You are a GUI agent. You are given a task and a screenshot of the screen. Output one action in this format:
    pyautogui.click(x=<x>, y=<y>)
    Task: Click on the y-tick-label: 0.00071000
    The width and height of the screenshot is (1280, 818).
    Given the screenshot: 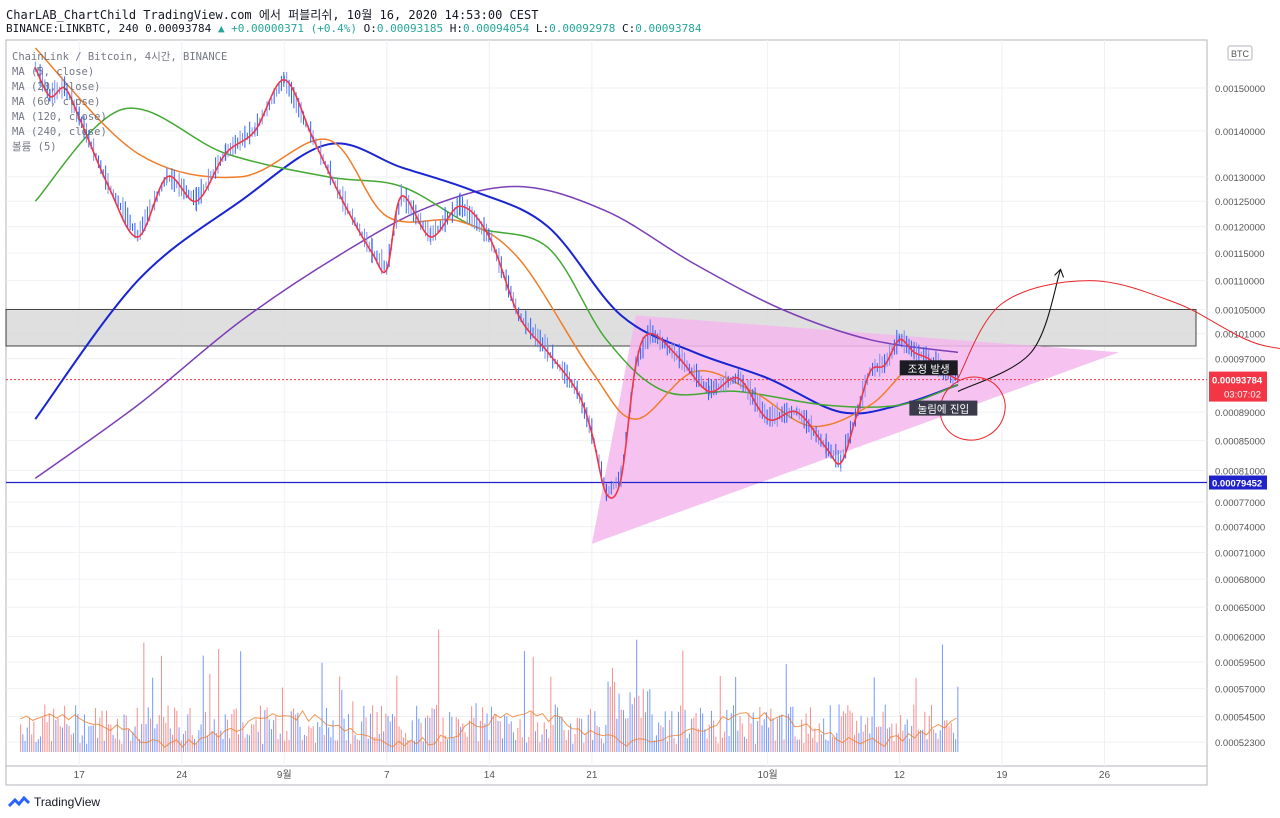 What is the action you would take?
    pyautogui.click(x=1240, y=553)
    